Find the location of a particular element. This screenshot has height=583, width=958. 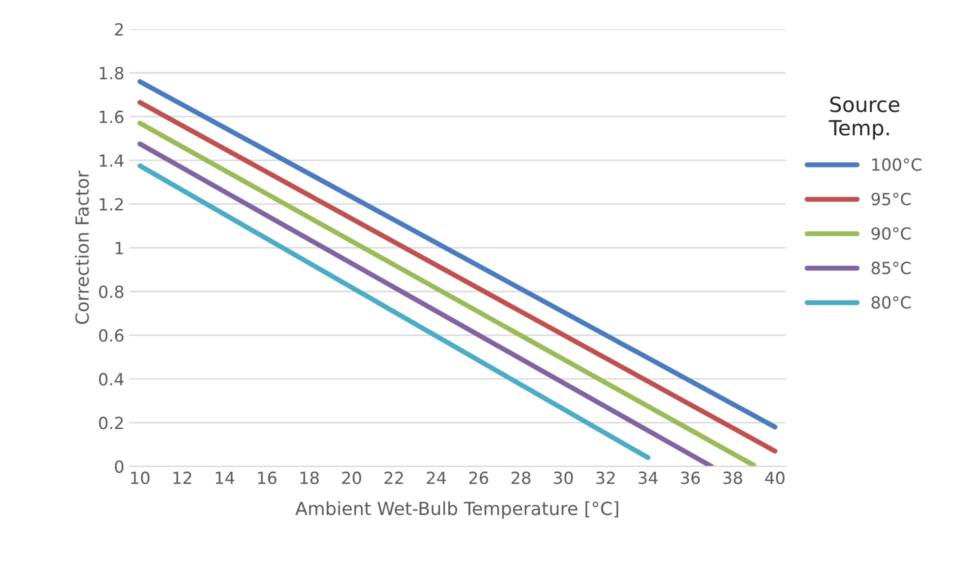

legend-label: 80°C is located at coordinates (891, 302).